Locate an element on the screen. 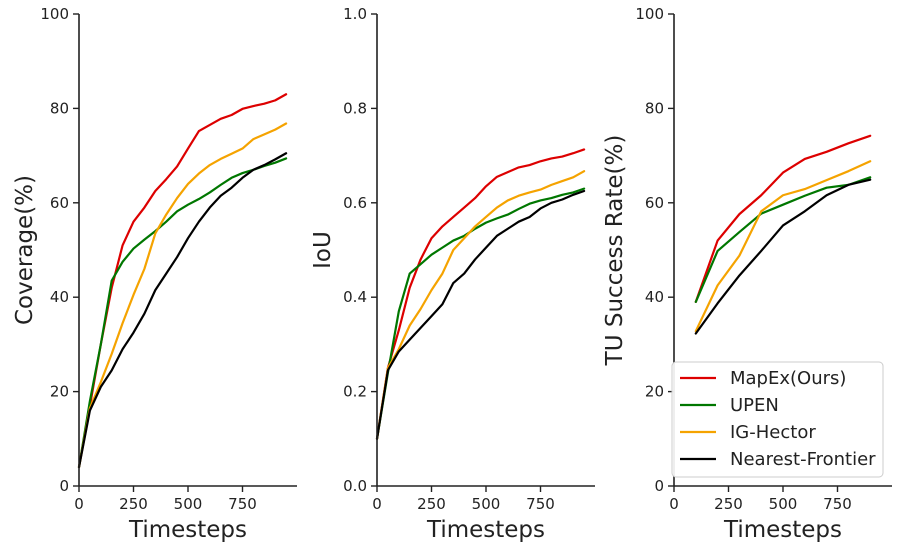  legend-label: MapEx(Ours) is located at coordinates (788, 378).